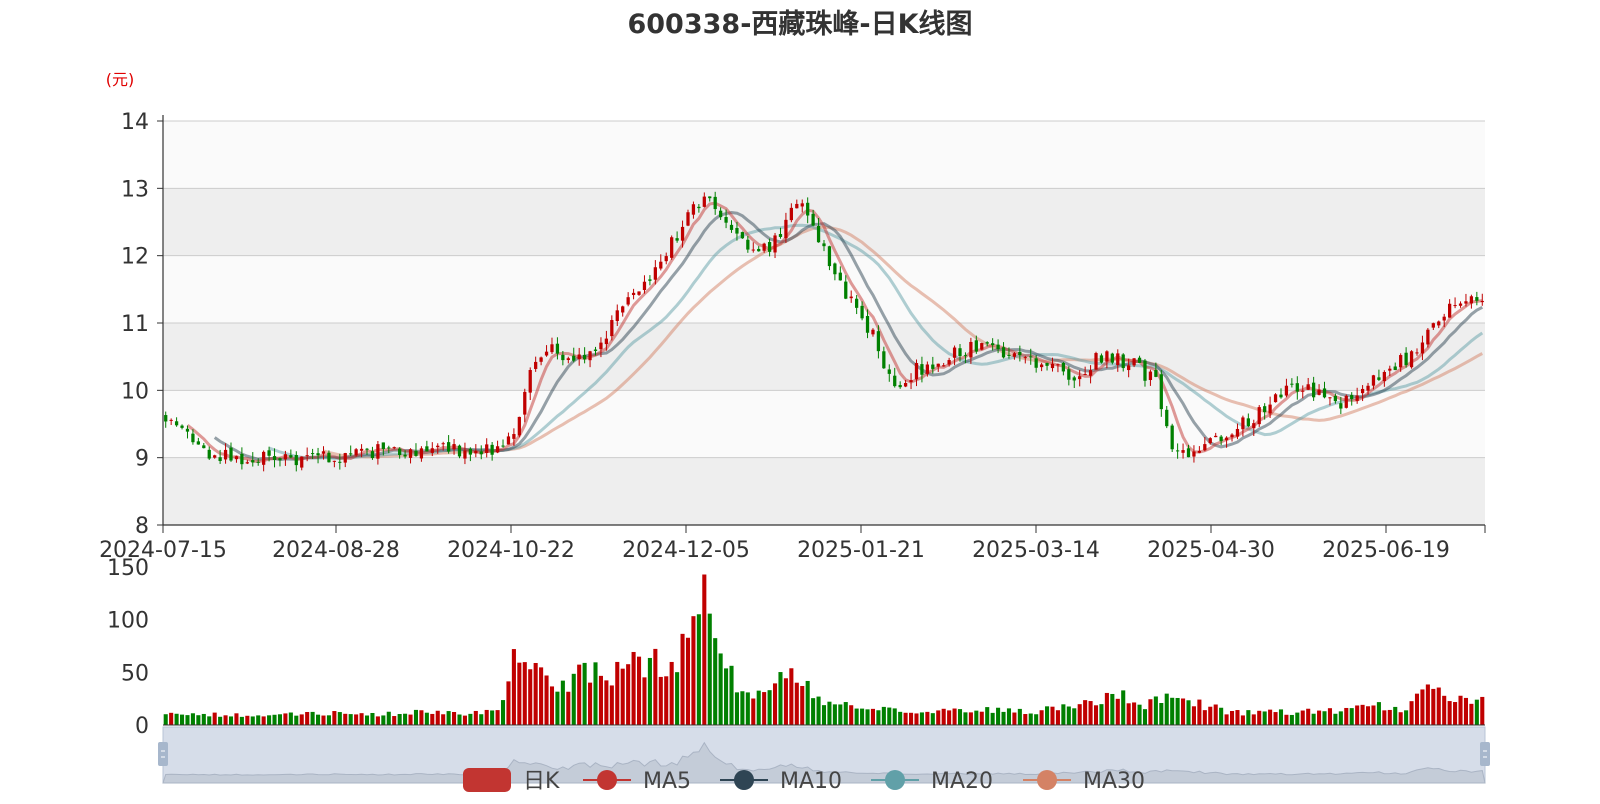 Image resolution: width=1600 pixels, height=804 pixels. I want to click on legend-item-ma30: MA30, so click(1084, 781).